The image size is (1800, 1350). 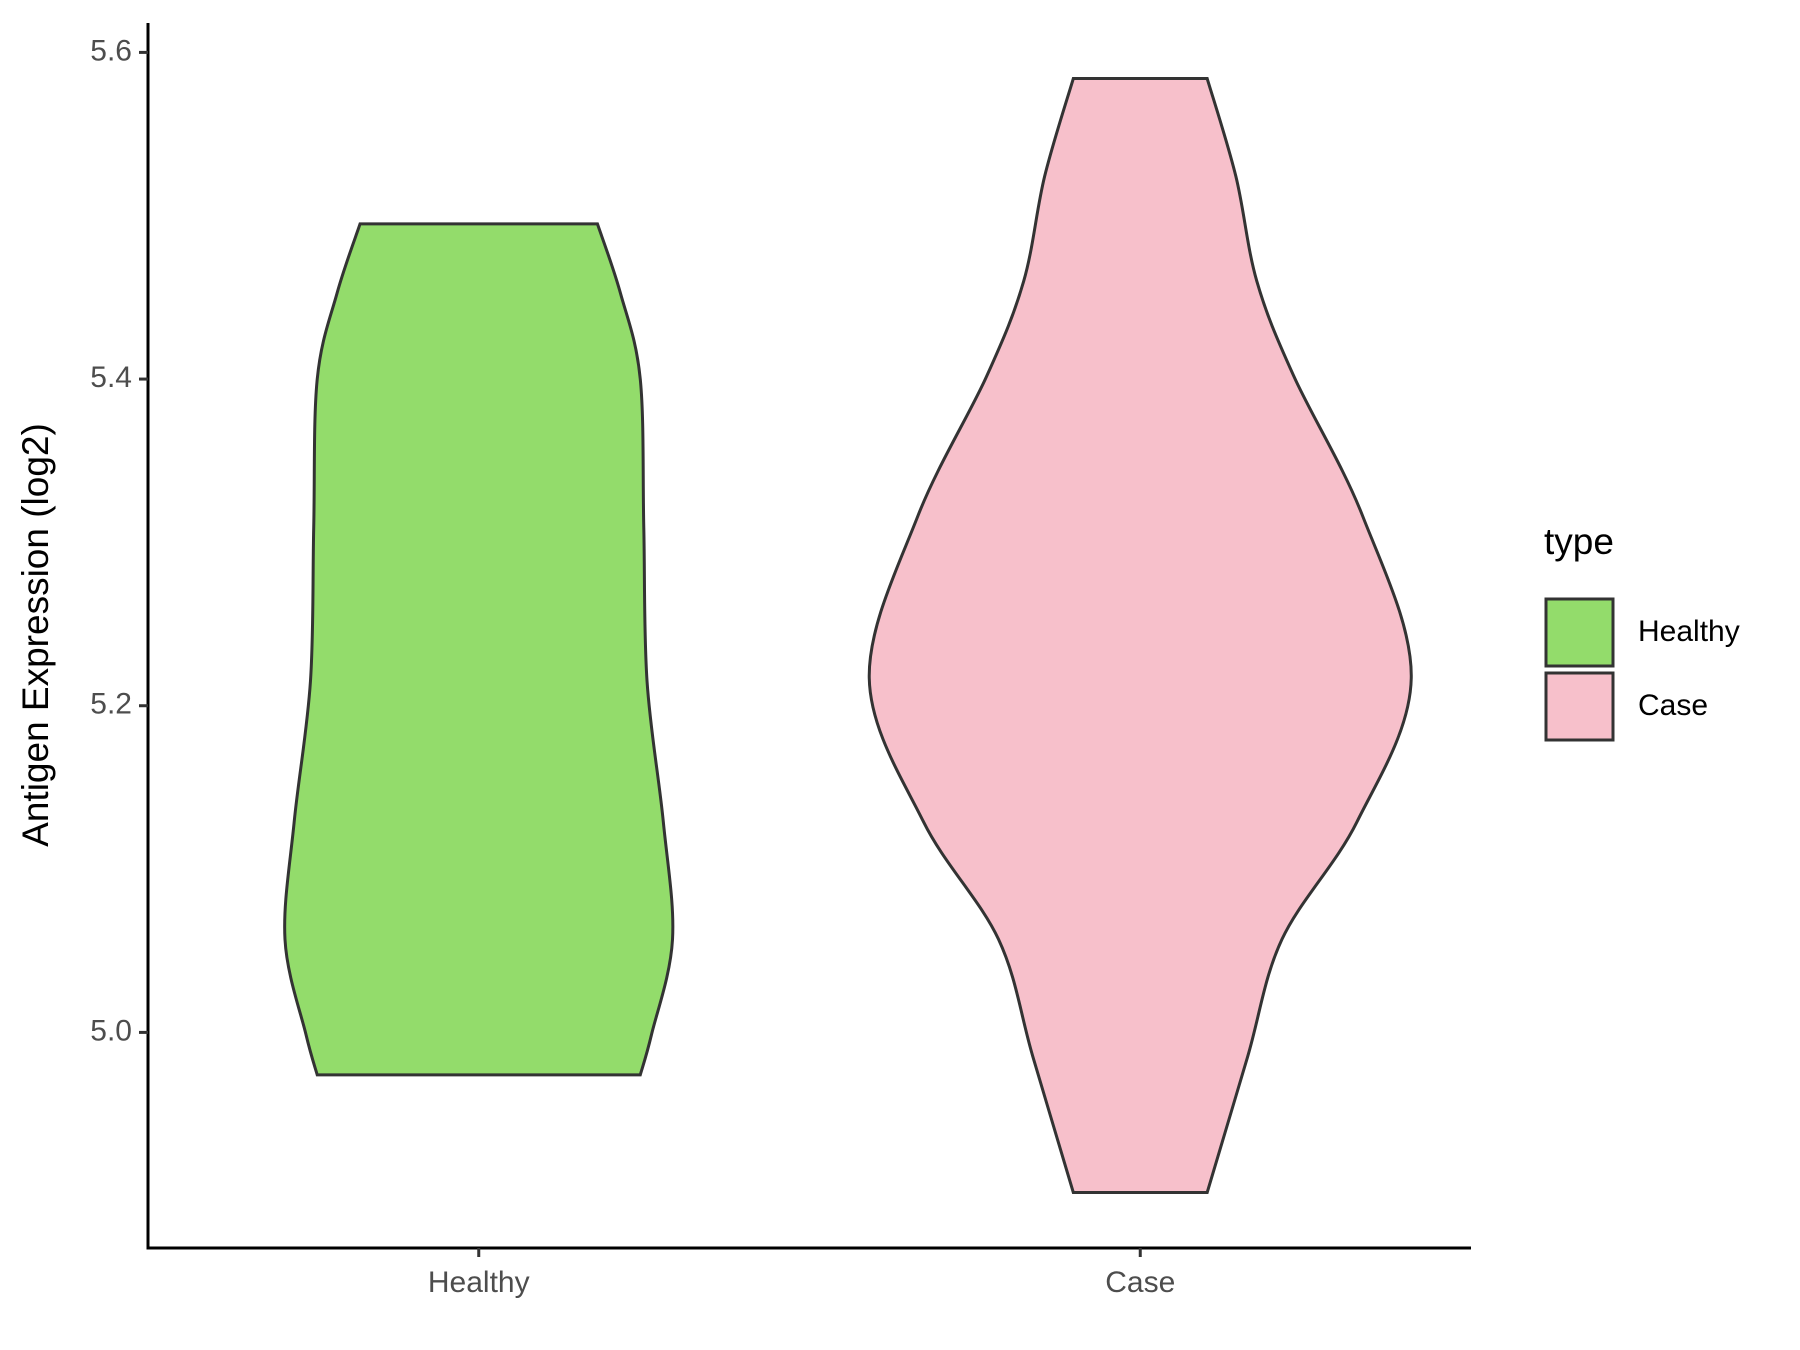 I want to click on legend-label: Case, so click(x=1673, y=705).